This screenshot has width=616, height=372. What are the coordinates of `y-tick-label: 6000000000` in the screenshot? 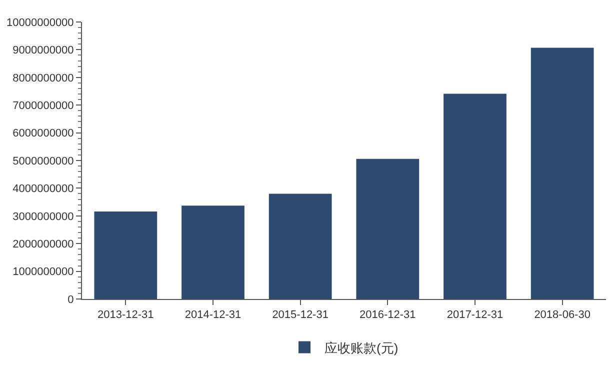 It's located at (43, 134).